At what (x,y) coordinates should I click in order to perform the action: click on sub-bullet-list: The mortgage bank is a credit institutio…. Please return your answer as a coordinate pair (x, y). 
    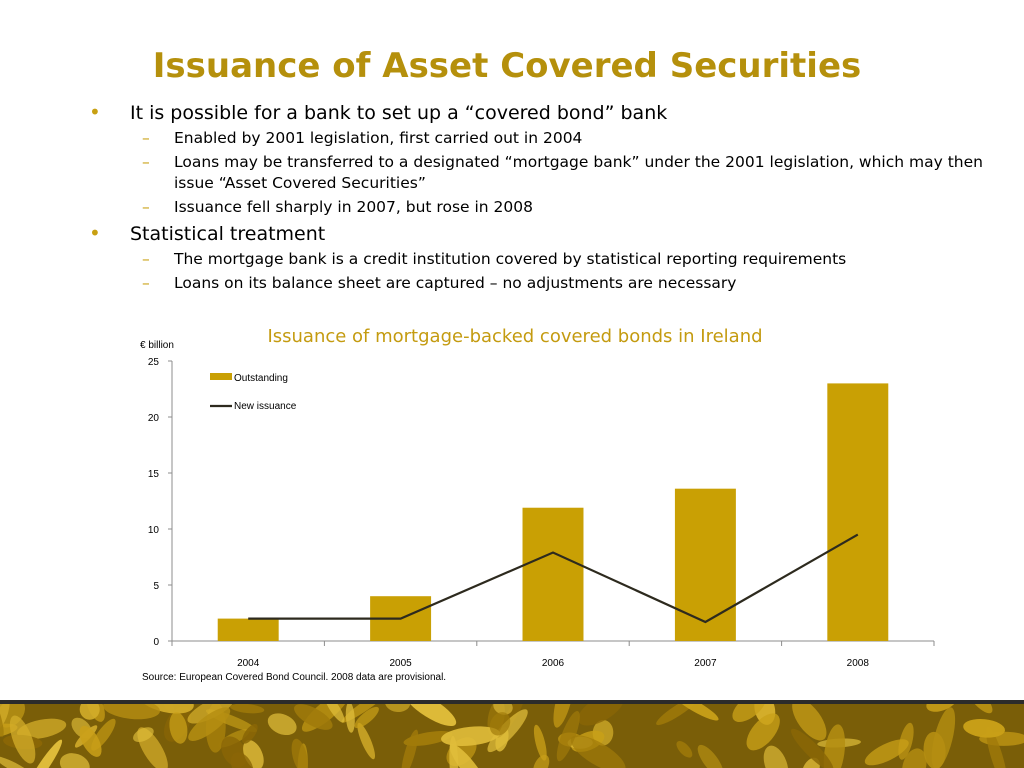
    Looking at the image, I should click on (538, 271).